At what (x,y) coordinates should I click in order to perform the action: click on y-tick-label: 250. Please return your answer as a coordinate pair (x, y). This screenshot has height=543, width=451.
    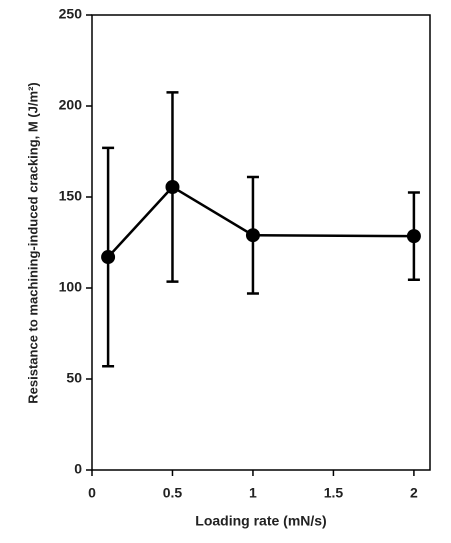
    Looking at the image, I should click on (71, 14).